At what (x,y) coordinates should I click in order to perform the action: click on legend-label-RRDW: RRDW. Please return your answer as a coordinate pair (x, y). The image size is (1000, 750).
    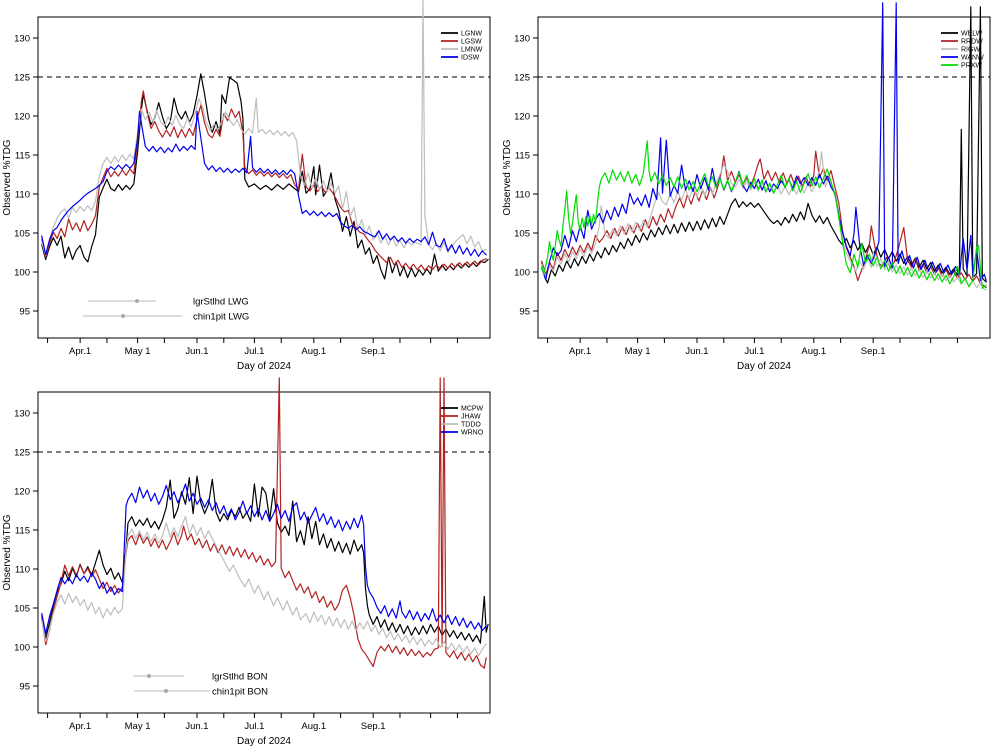
    Looking at the image, I should click on (972, 42).